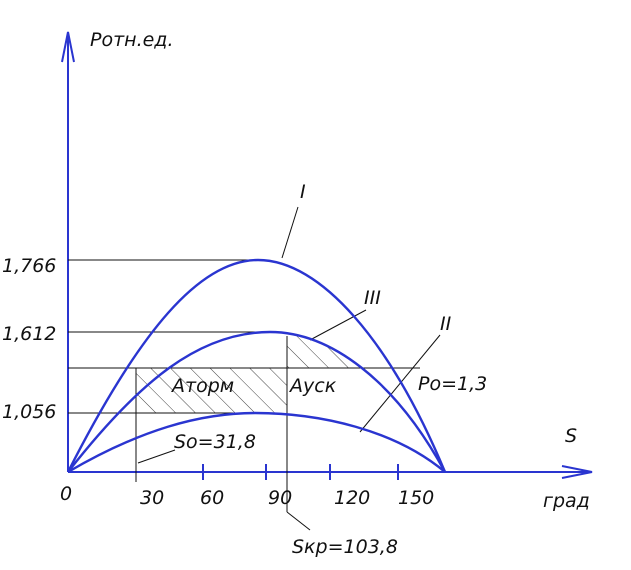 This screenshot has height=570, width=631. What do you see at coordinates (212, 498) in the screenshot?
I see `x-tick-label: 60` at bounding box center [212, 498].